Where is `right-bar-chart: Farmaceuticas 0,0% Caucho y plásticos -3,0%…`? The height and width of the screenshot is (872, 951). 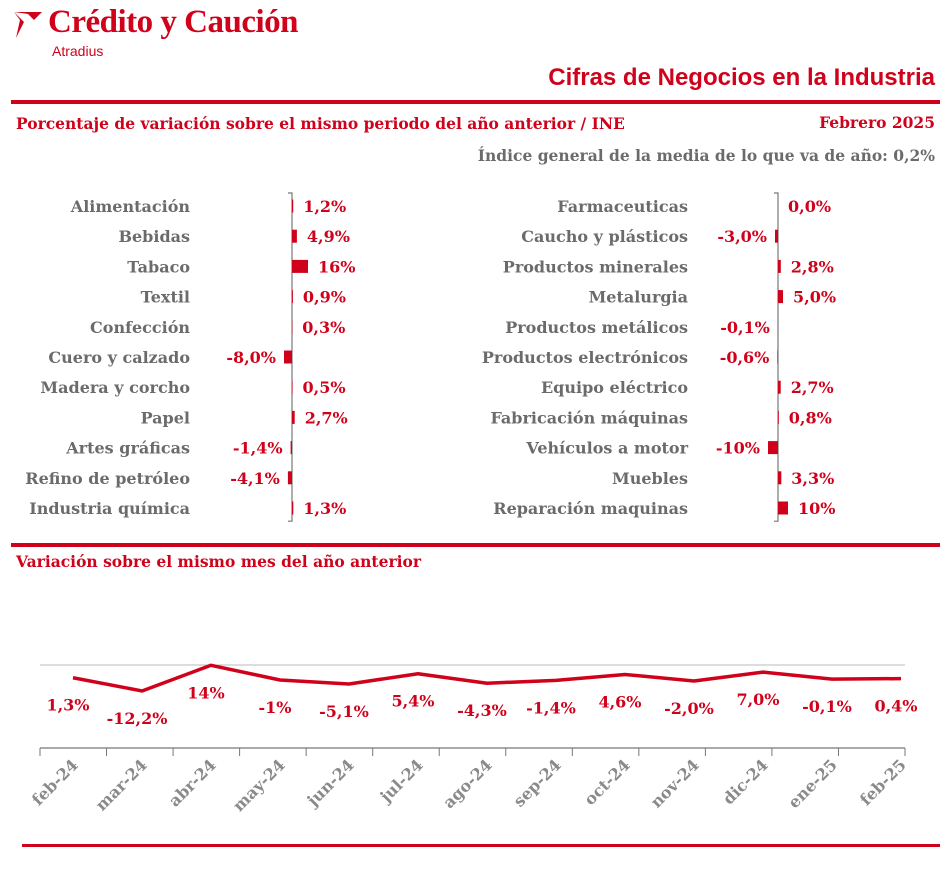
right-bar-chart: Farmaceuticas 0,0% Caucho y plásticos -3,0%… is located at coordinates (659, 357).